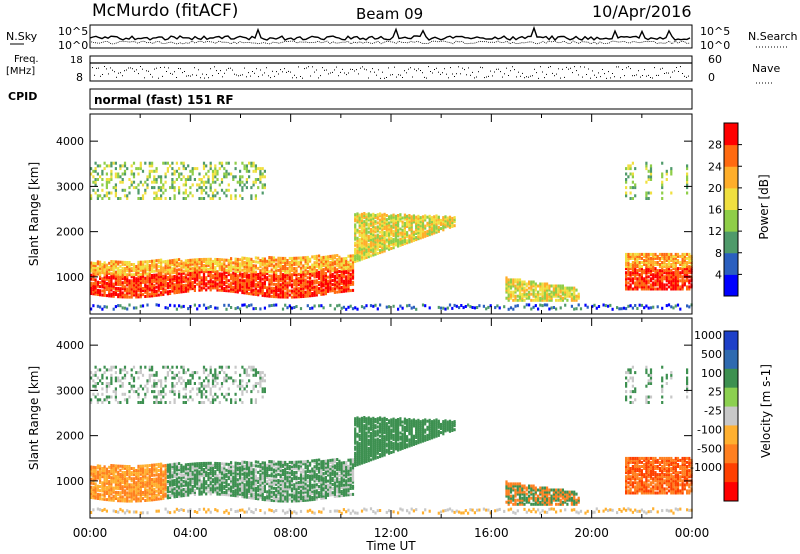 The height and width of the screenshot is (554, 800). What do you see at coordinates (718, 274) in the screenshot?
I see `colorbar-tick-label: 4` at bounding box center [718, 274].